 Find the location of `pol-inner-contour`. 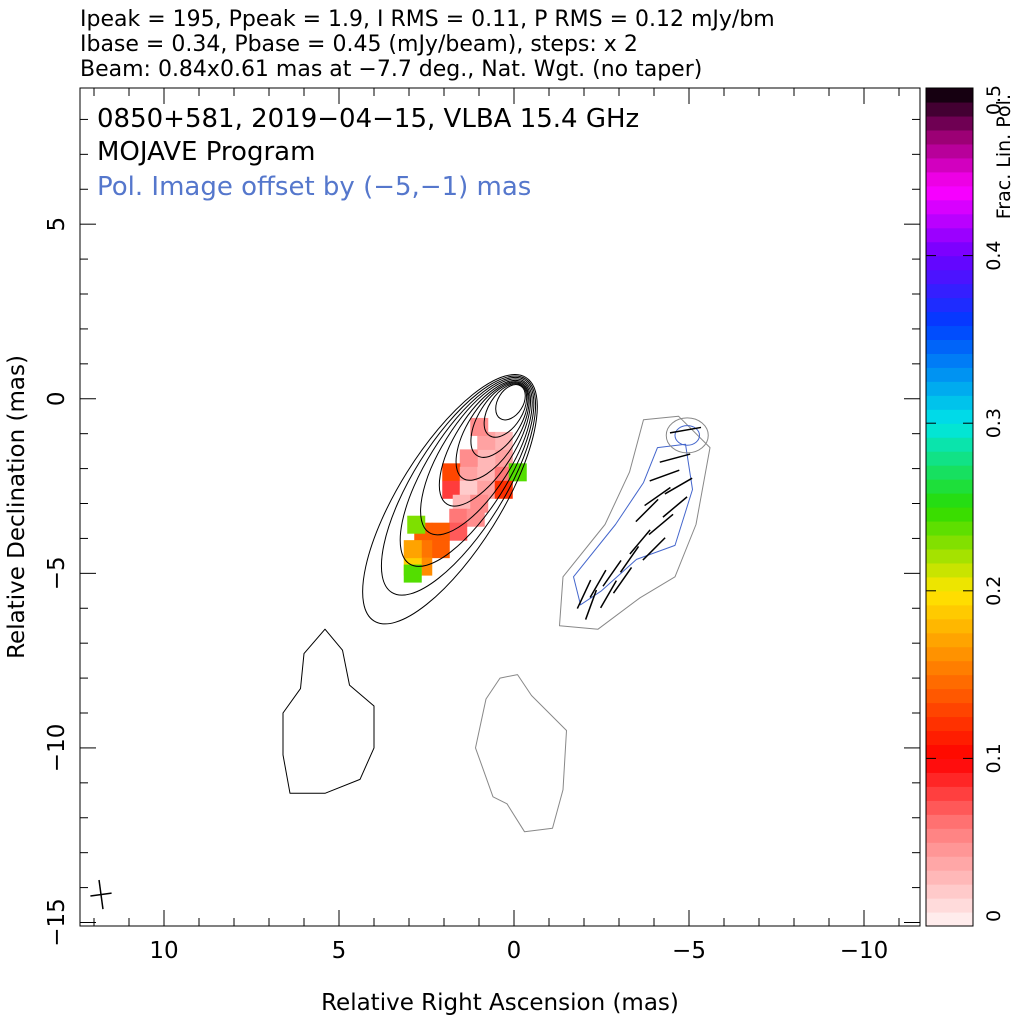

pol-inner-contour is located at coordinates (633, 524).